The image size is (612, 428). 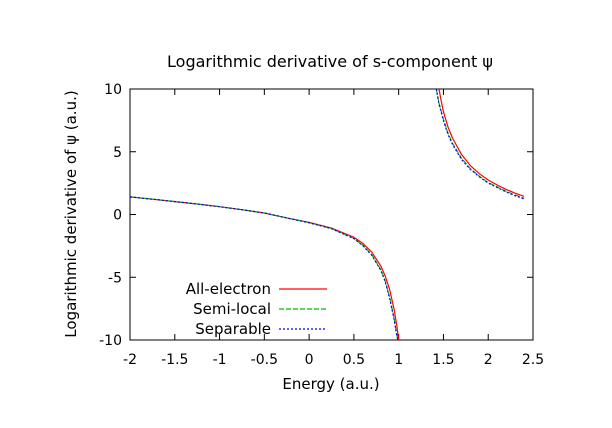 What do you see at coordinates (398, 360) in the screenshot?
I see `x-tick-label: 1` at bounding box center [398, 360].